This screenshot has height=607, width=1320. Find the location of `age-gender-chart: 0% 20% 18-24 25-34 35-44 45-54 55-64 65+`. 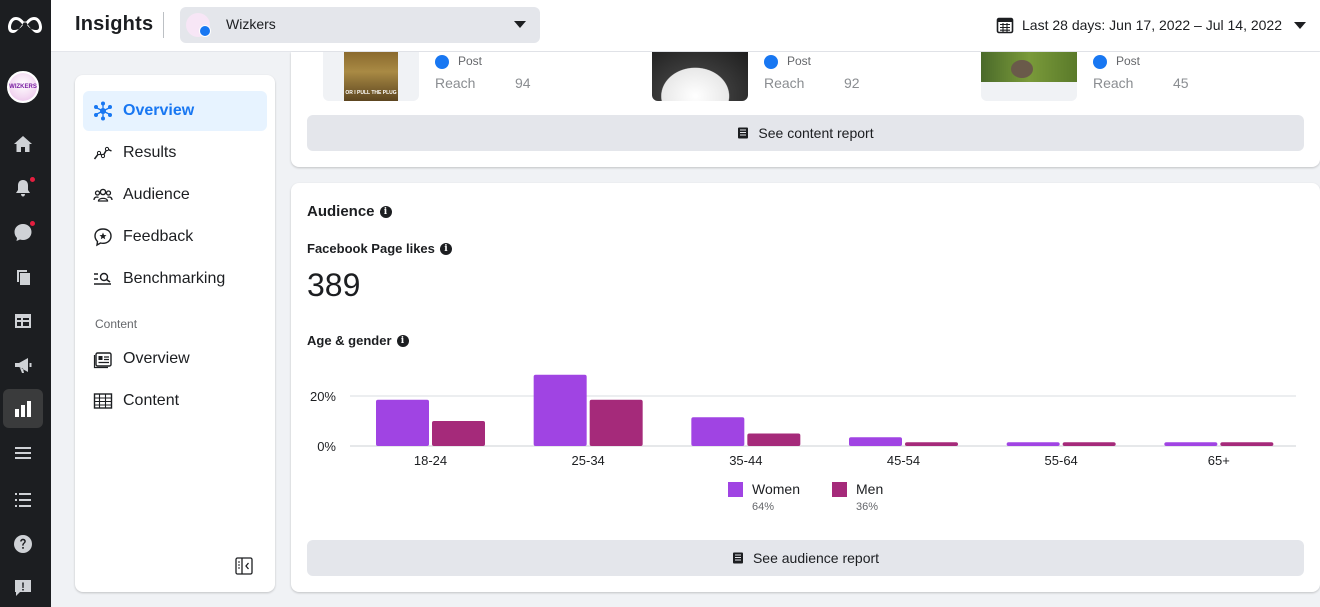

age-gender-chart: 0% 20% 18-24 25-34 35-44 45-54 55-64 65+ is located at coordinates (803, 421).